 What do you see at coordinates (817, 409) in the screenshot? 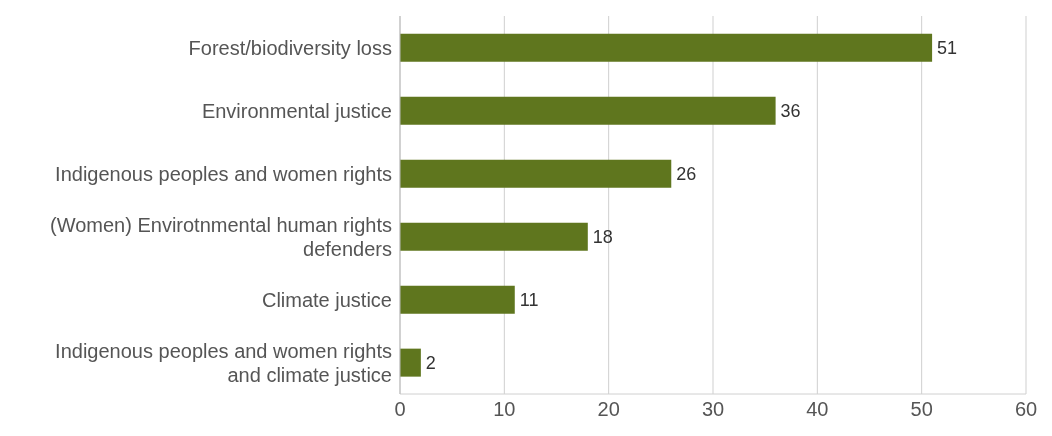
I see `x-tick-label: 40` at bounding box center [817, 409].